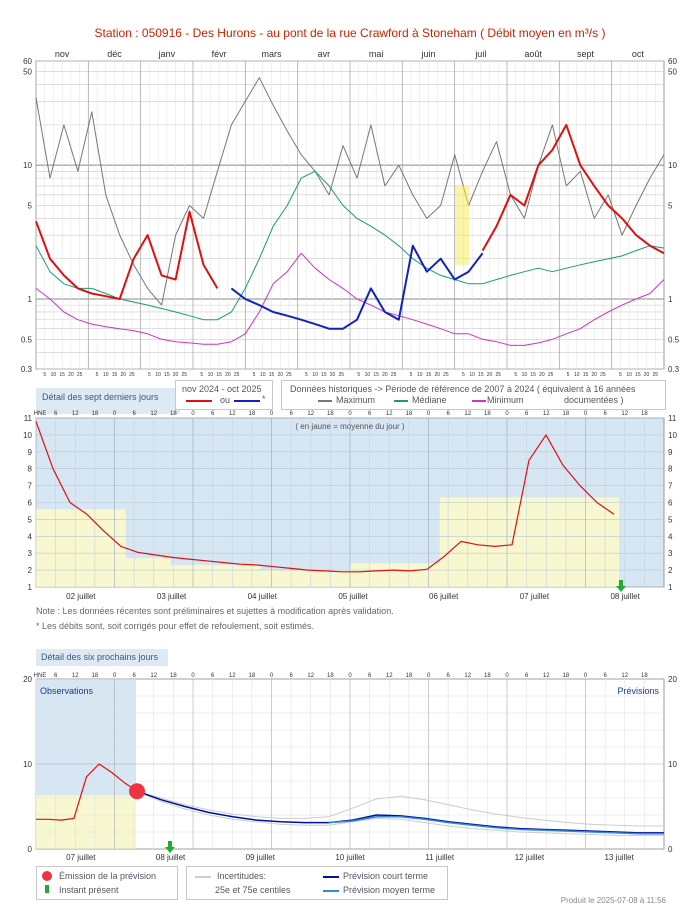  Describe the element at coordinates (30, 486) in the screenshot. I see `week-ytick-left: 7` at that location.